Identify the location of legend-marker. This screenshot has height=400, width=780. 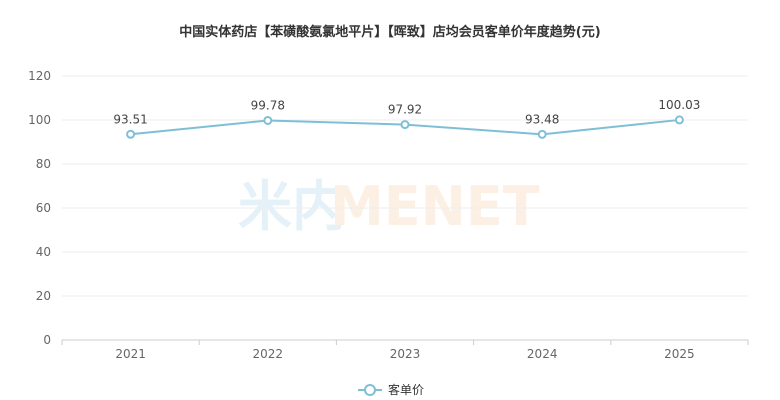
(370, 390).